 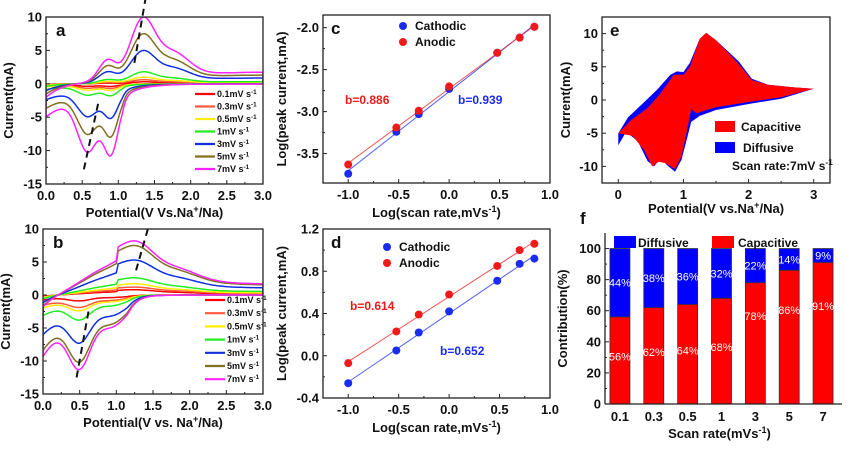 What do you see at coordinates (789, 311) in the screenshot?
I see `bar-label-capacitive: 86%` at bounding box center [789, 311].